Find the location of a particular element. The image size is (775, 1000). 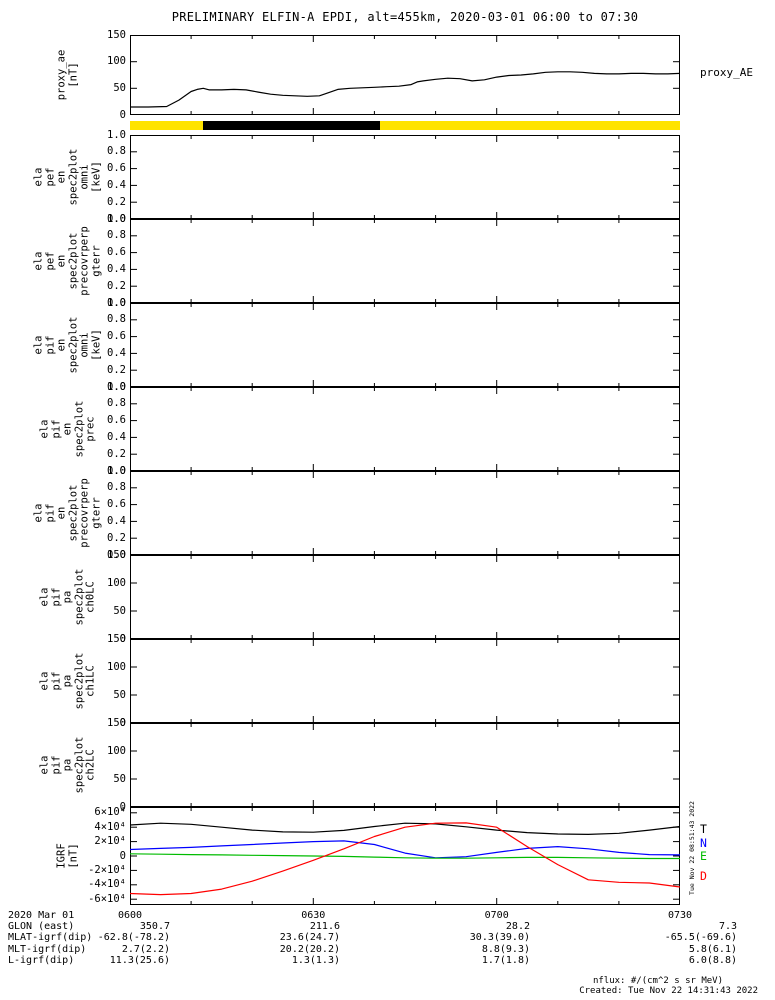

igrf-legend-E: E is located at coordinates (703, 856).